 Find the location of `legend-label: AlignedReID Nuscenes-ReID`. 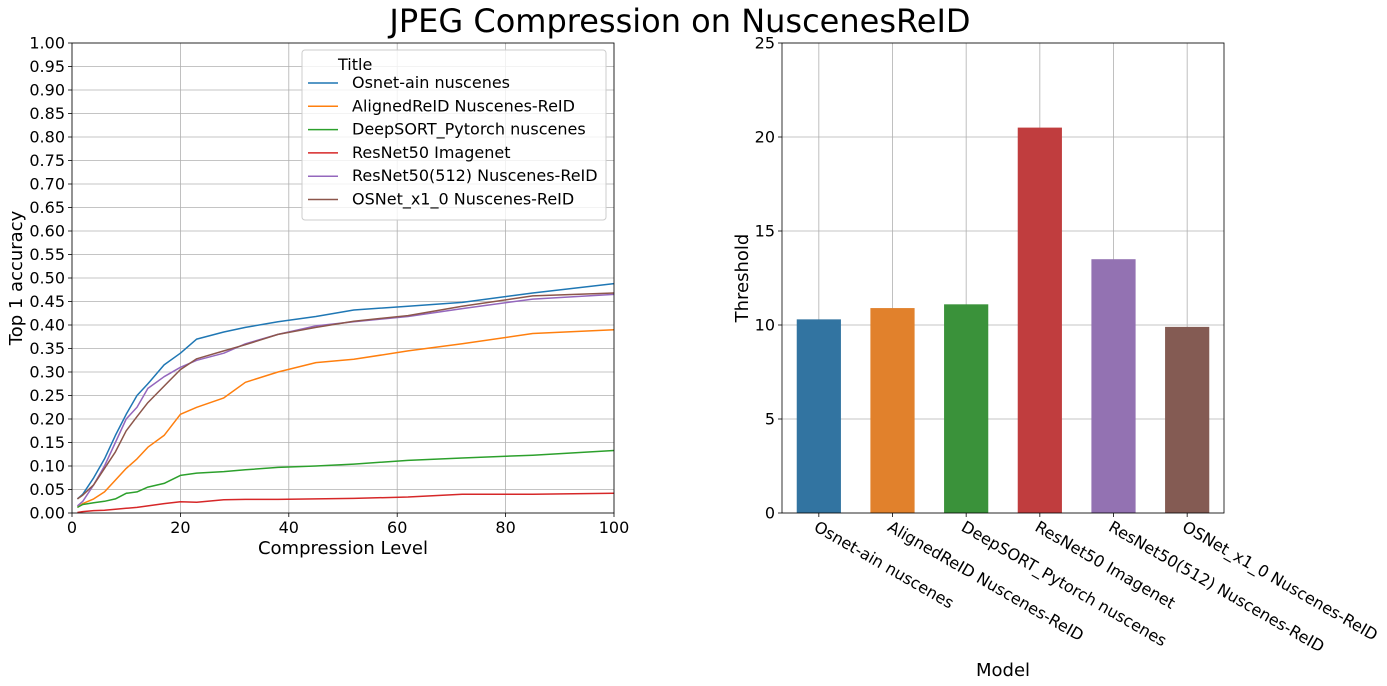

legend-label: AlignedReID Nuscenes-ReID is located at coordinates (463, 105).